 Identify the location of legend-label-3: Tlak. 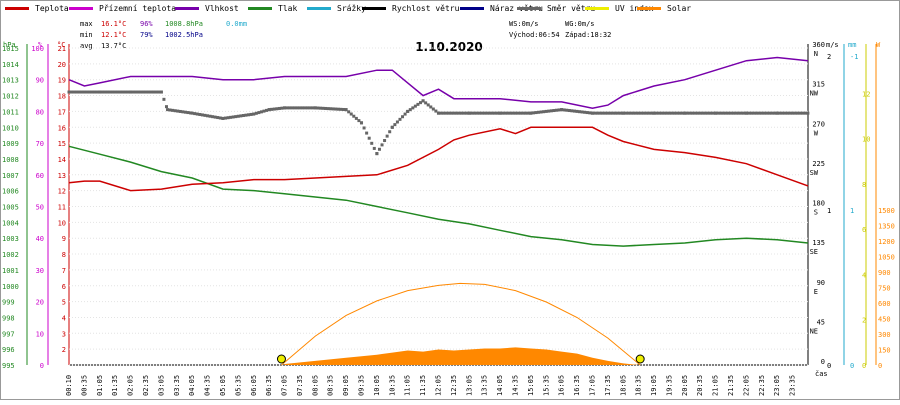
(287, 8).